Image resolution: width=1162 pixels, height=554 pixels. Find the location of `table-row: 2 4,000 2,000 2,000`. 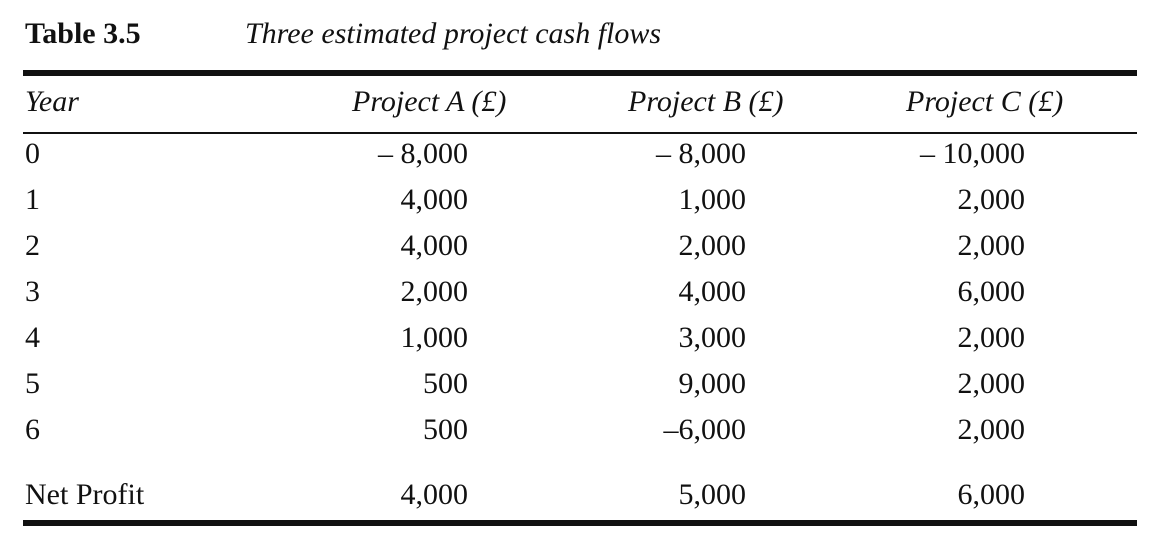

table-row: 2 4,000 2,000 2,000 is located at coordinates (581, 246).